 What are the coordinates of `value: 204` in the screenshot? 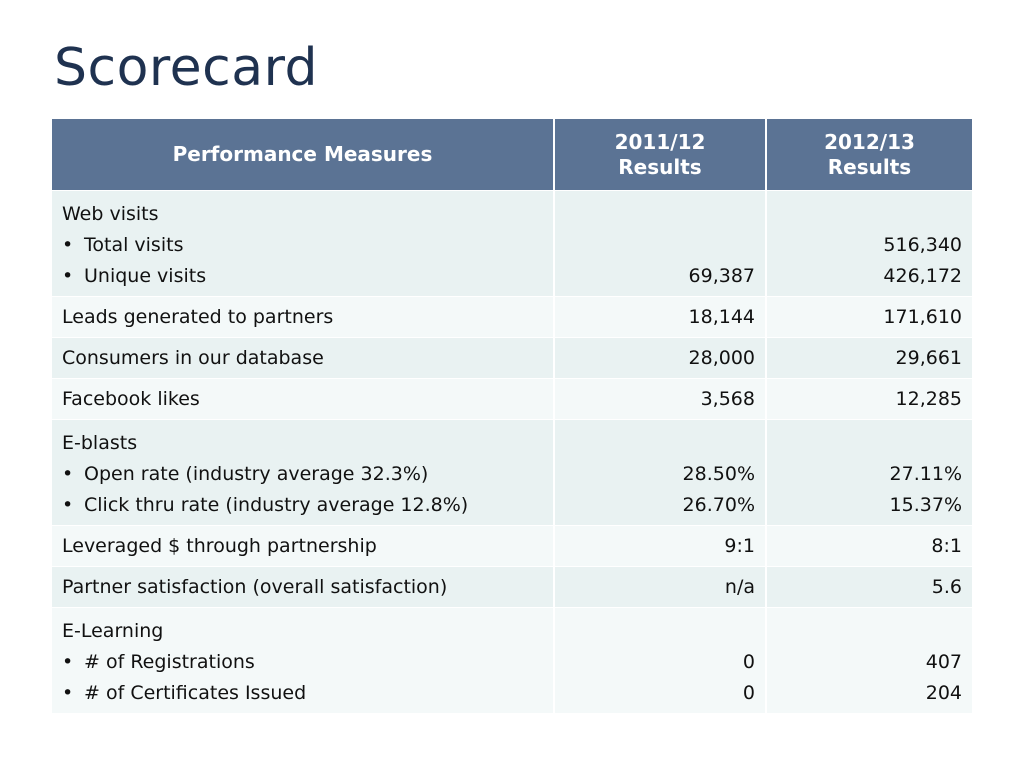 It's located at (943, 693).